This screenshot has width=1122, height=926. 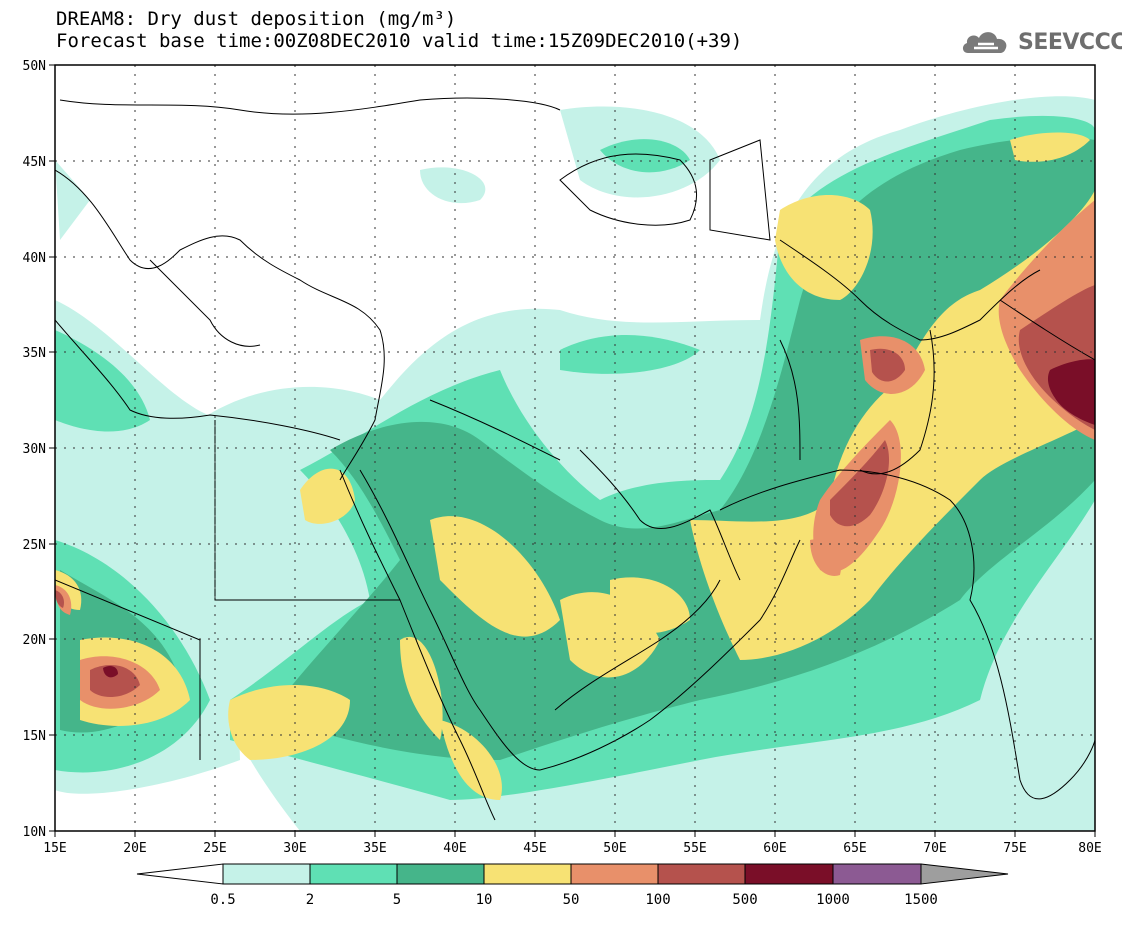 I want to click on legend-swatch-below, so click(x=180, y=874).